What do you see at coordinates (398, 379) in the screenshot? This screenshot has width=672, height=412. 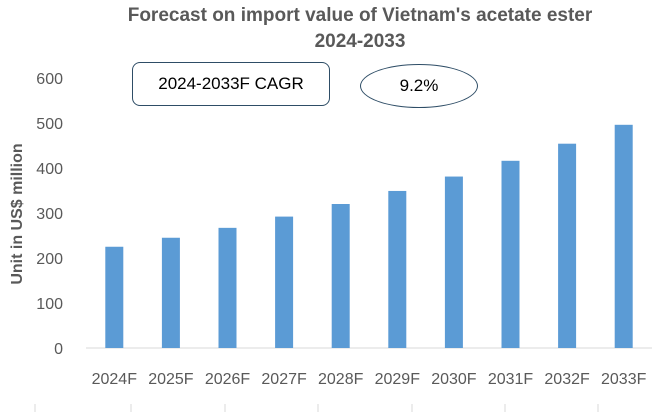 I see `x-tick-label: 2029F` at bounding box center [398, 379].